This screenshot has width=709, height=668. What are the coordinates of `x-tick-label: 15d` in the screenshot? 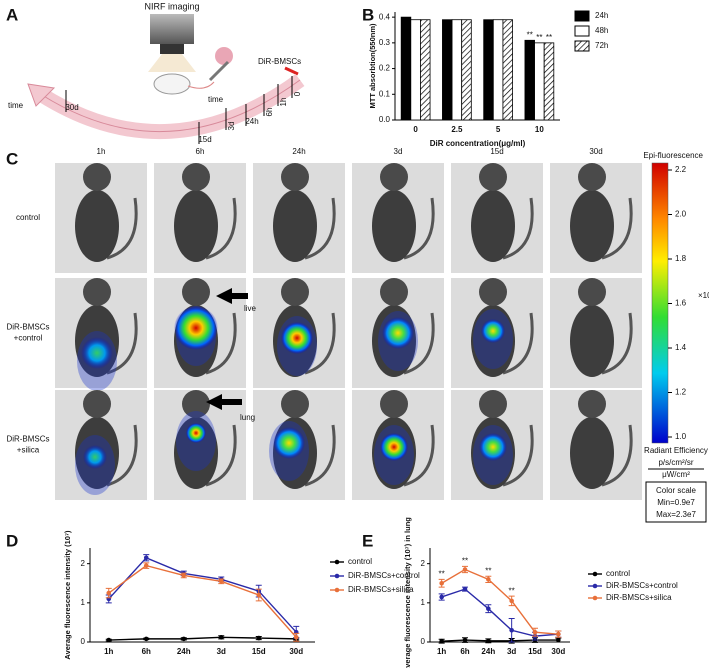 It's located at (535, 651).